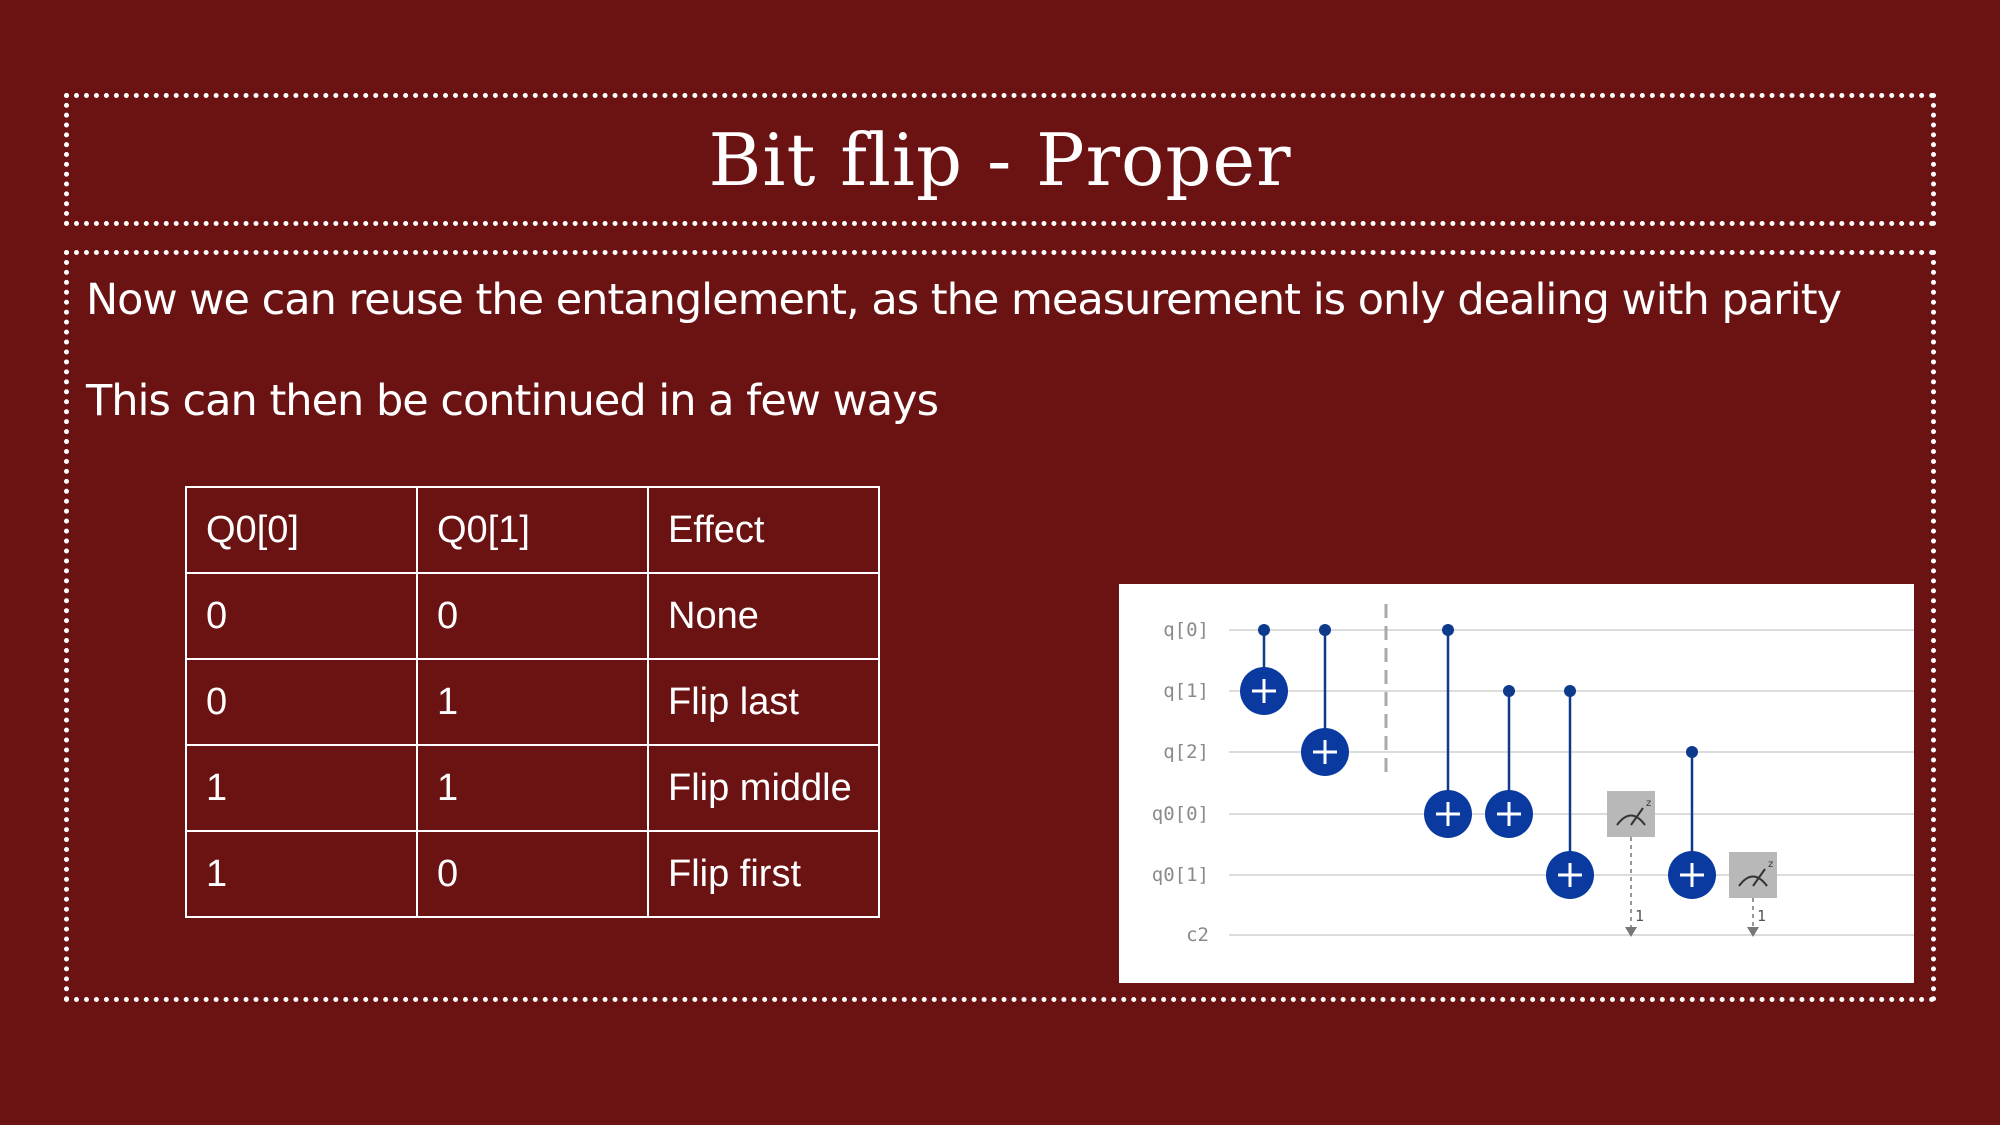  I want to click on table-row: 1 0 Flip first, so click(532, 874).